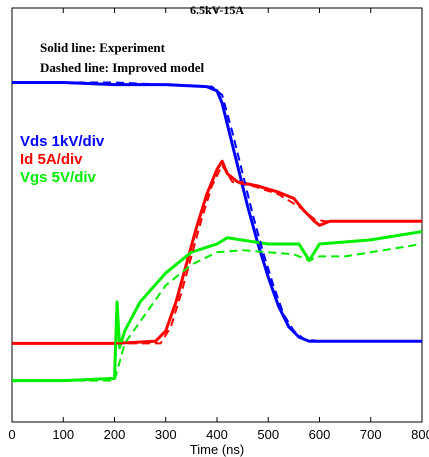 This screenshot has height=457, width=429. What do you see at coordinates (420, 434) in the screenshot?
I see `x-tick-label: 800` at bounding box center [420, 434].